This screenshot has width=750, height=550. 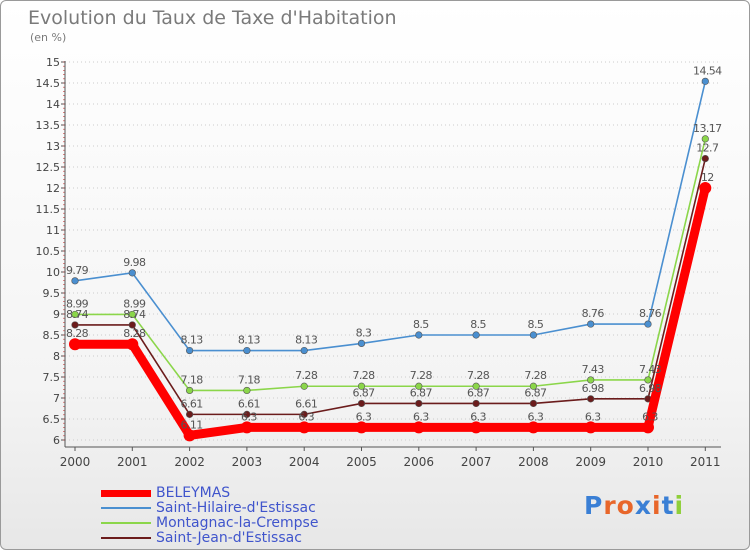 What do you see at coordinates (707, 148) in the screenshot?
I see `data-label: 12.7` at bounding box center [707, 148].